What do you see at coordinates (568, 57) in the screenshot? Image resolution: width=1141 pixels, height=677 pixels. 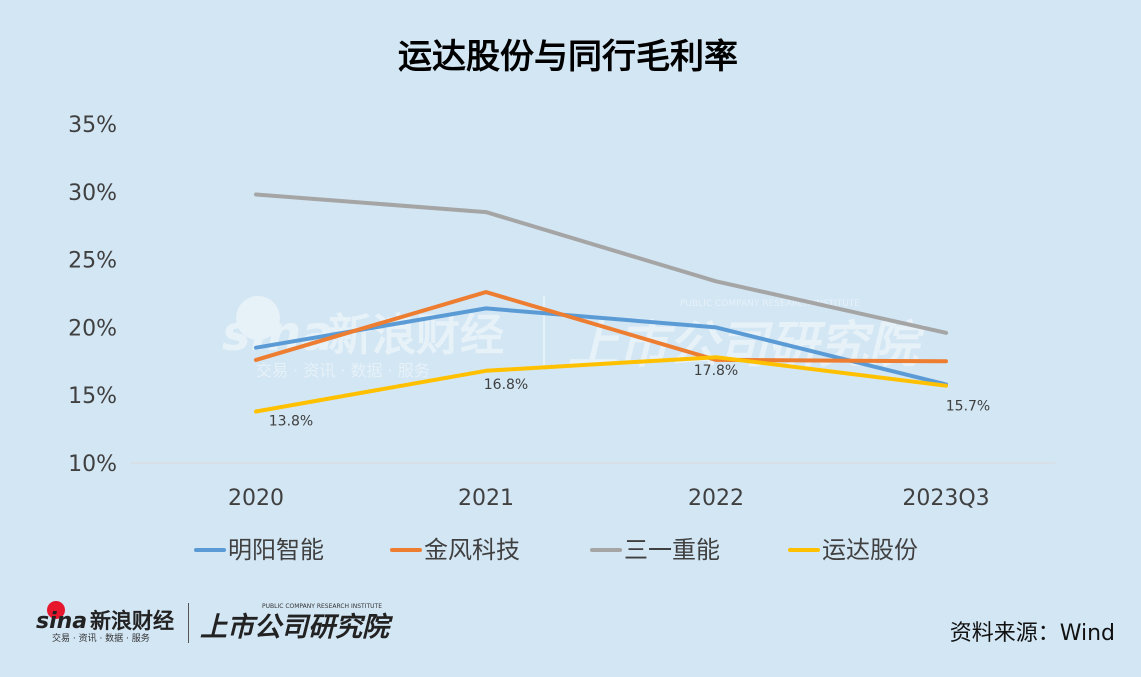 I see `chart-title: 运达股份与同行毛利率` at bounding box center [568, 57].